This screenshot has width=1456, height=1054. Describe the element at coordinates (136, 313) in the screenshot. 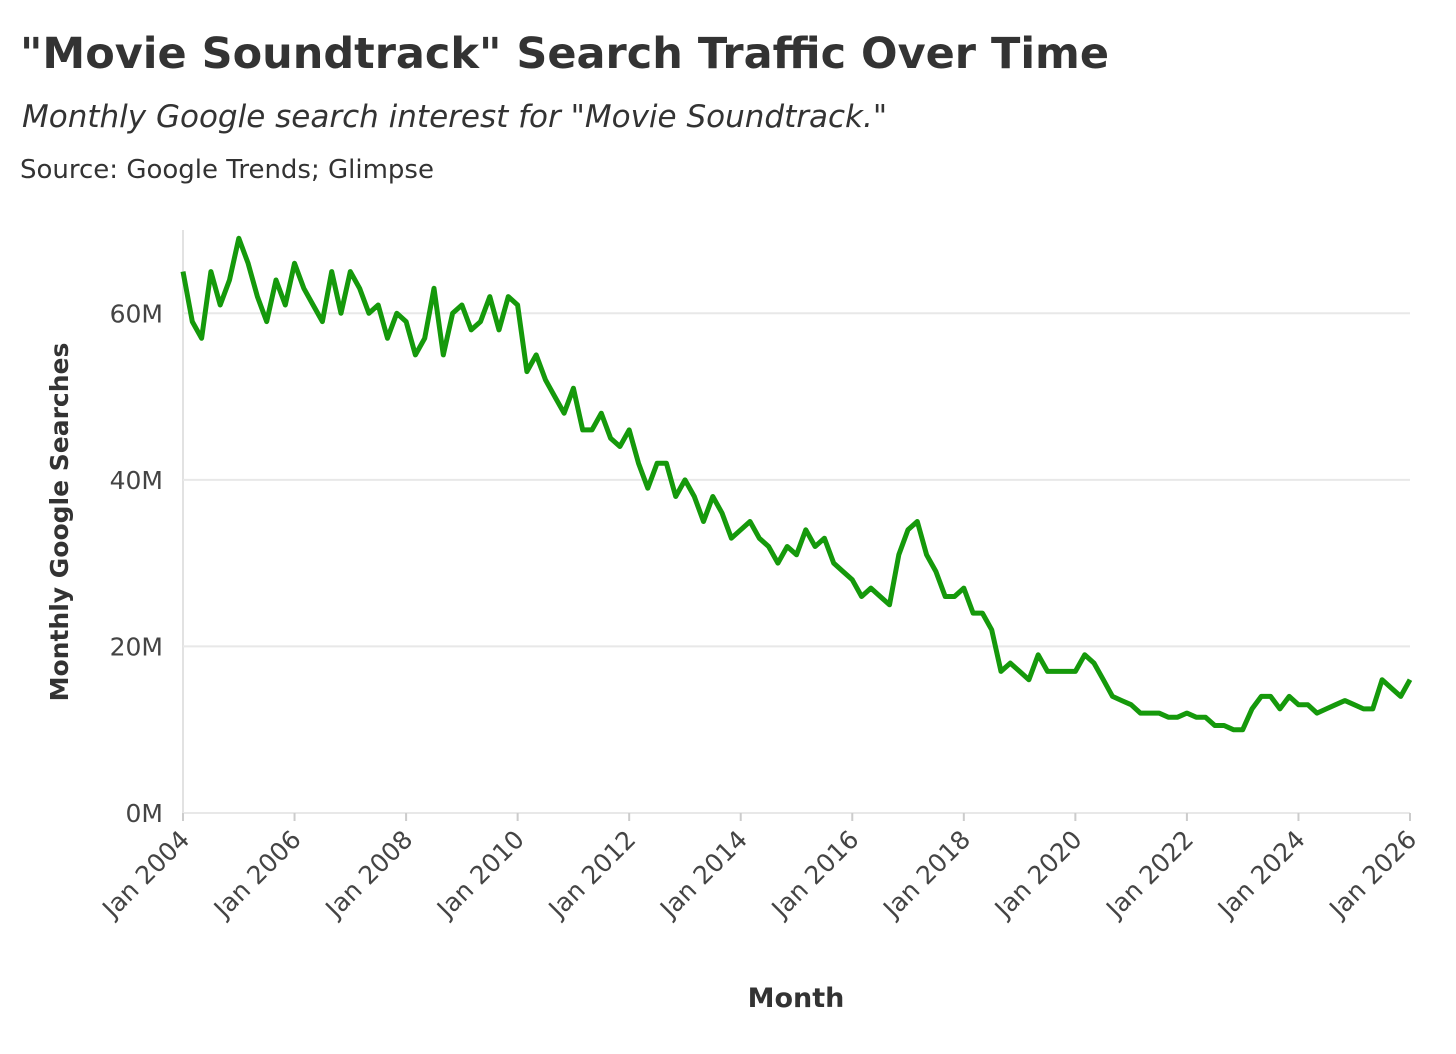

I see `y-tick-label: 60M` at that location.